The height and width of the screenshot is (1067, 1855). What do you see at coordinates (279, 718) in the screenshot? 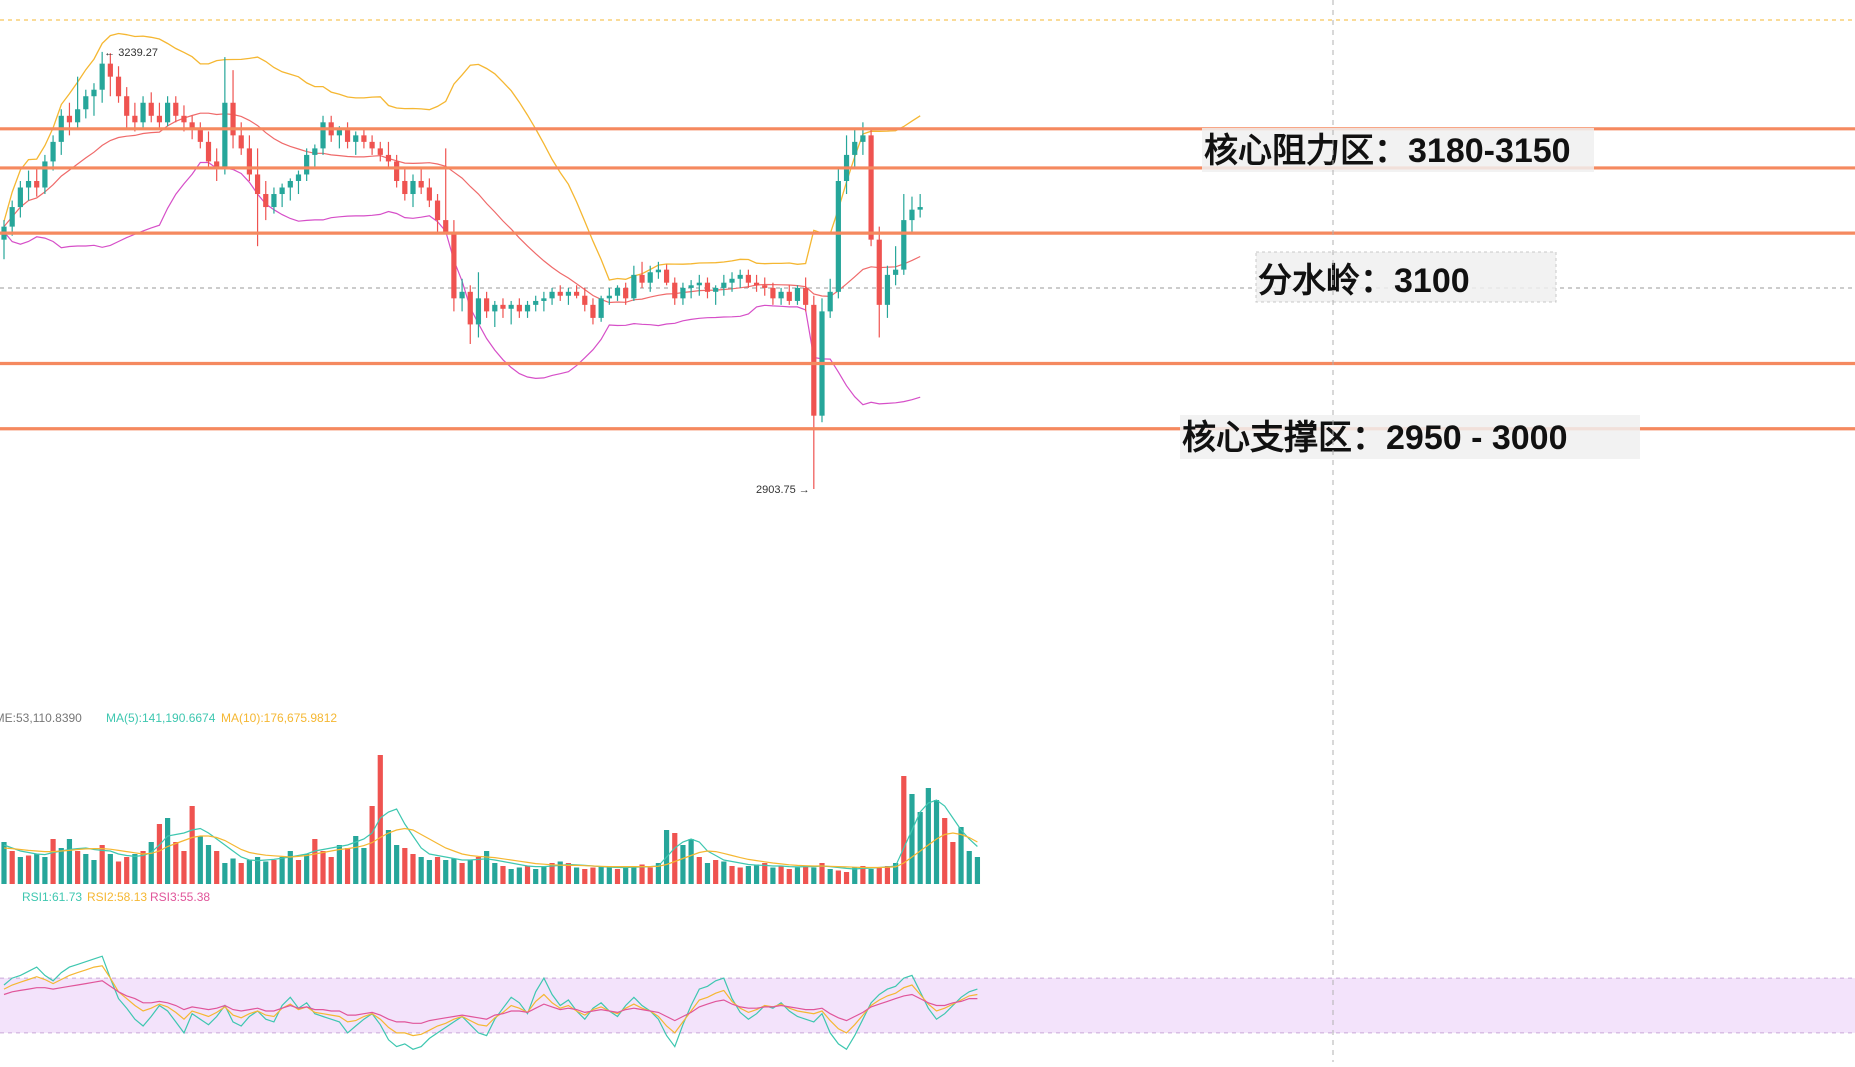
I see `volume-ma10-legend: MA(10):176,675.9812` at bounding box center [279, 718].